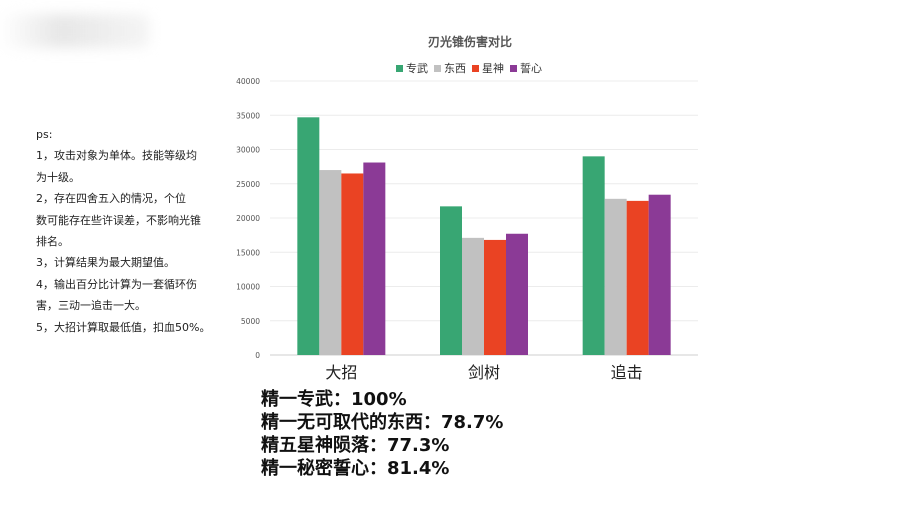 This screenshot has width=913, height=511. I want to click on y-axis: 0 5000 10000 15000 20000 25000 30000 35000 40000, so click(248, 218).